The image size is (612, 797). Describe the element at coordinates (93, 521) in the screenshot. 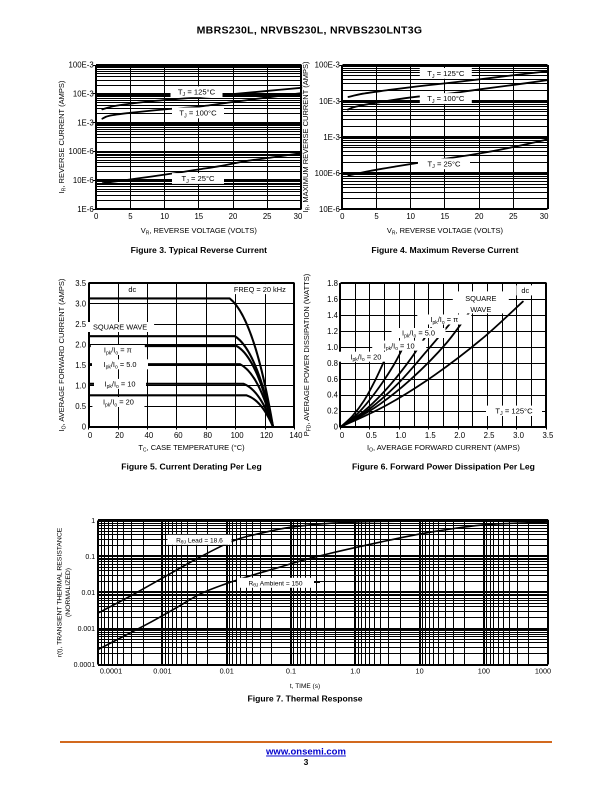

I see `svg-text: 1` at that location.